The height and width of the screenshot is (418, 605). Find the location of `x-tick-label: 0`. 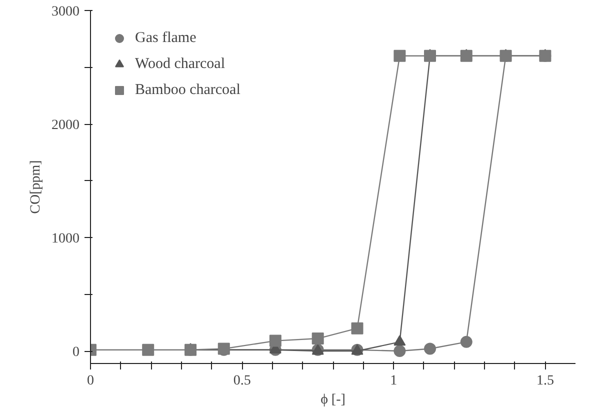

x-tick-label: 0 is located at coordinates (90, 381).